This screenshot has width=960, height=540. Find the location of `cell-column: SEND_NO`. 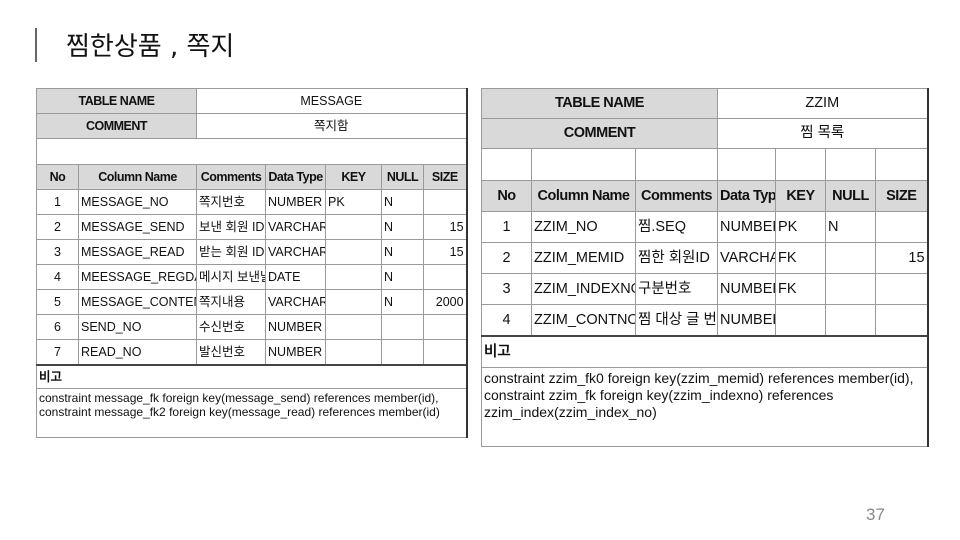

cell-column: SEND_NO is located at coordinates (137, 327).